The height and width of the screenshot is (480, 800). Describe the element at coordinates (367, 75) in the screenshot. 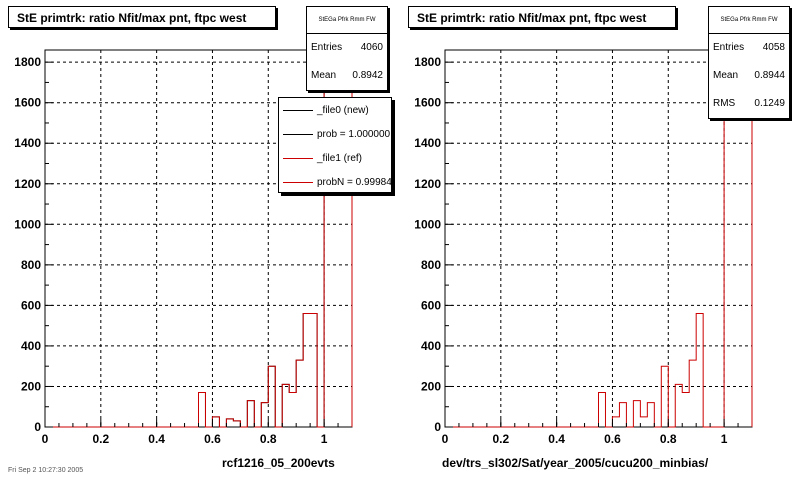

I see `stats-mean-value: 0.8942` at that location.